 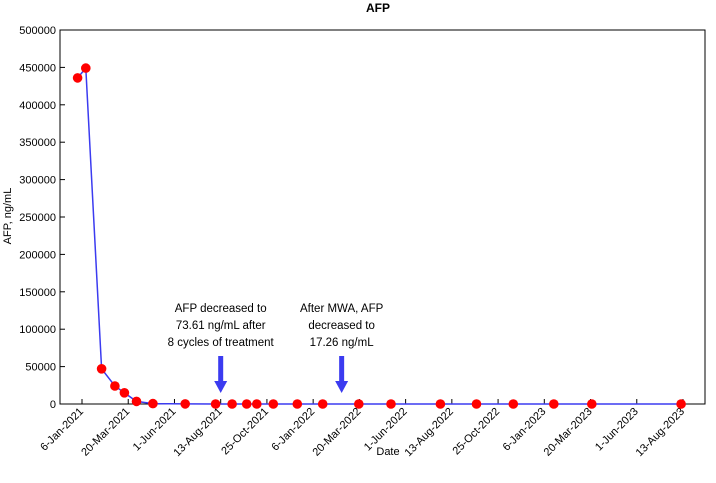 I want to click on x-tick-label: 25-Oct-2022, so click(x=476, y=432).